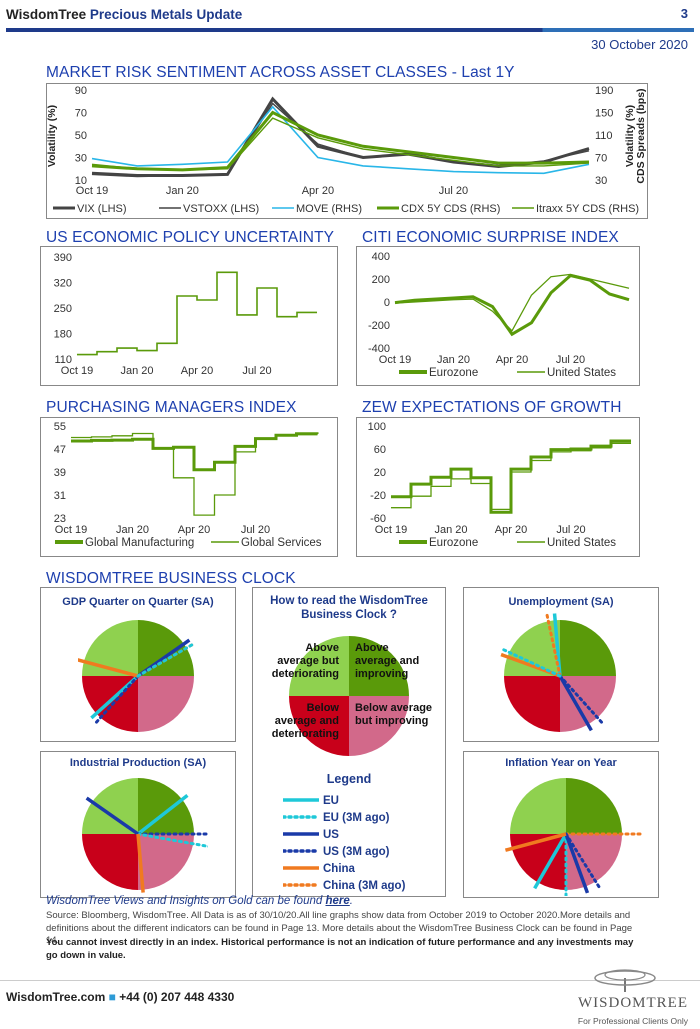  I want to click on epu-chart-box: 390 320 250 180 110 Oct 19 Jan 20 Apr 20 Jul 20, so click(189, 316).